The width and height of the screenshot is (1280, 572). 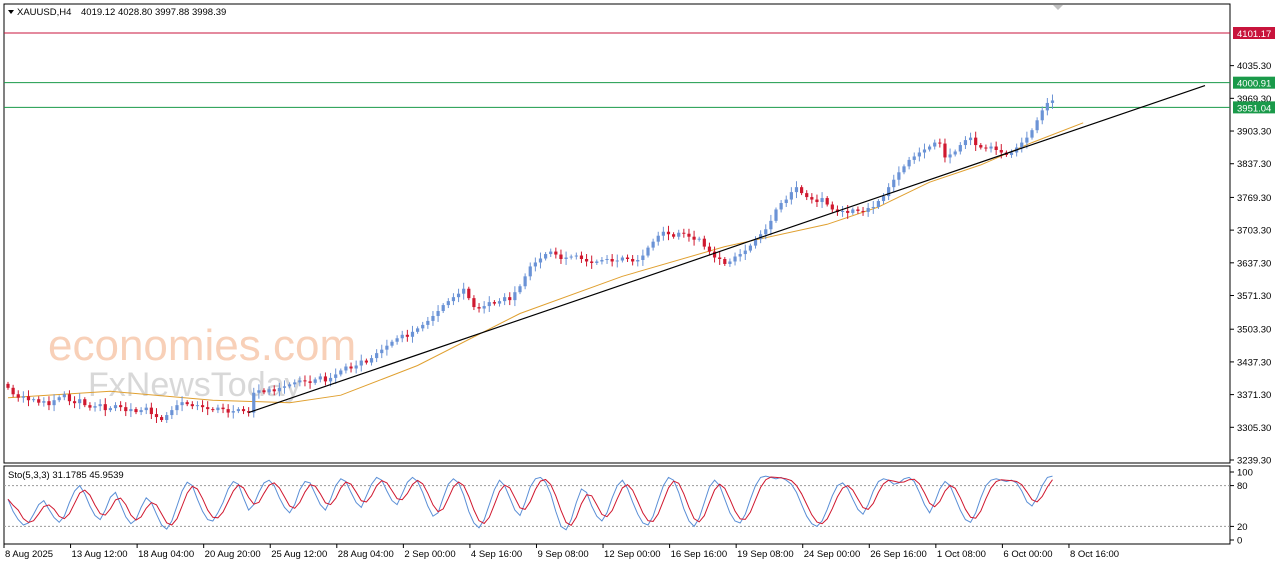 What do you see at coordinates (195, 385) in the screenshot?
I see `watermark-line2: FxNewsToday` at bounding box center [195, 385].